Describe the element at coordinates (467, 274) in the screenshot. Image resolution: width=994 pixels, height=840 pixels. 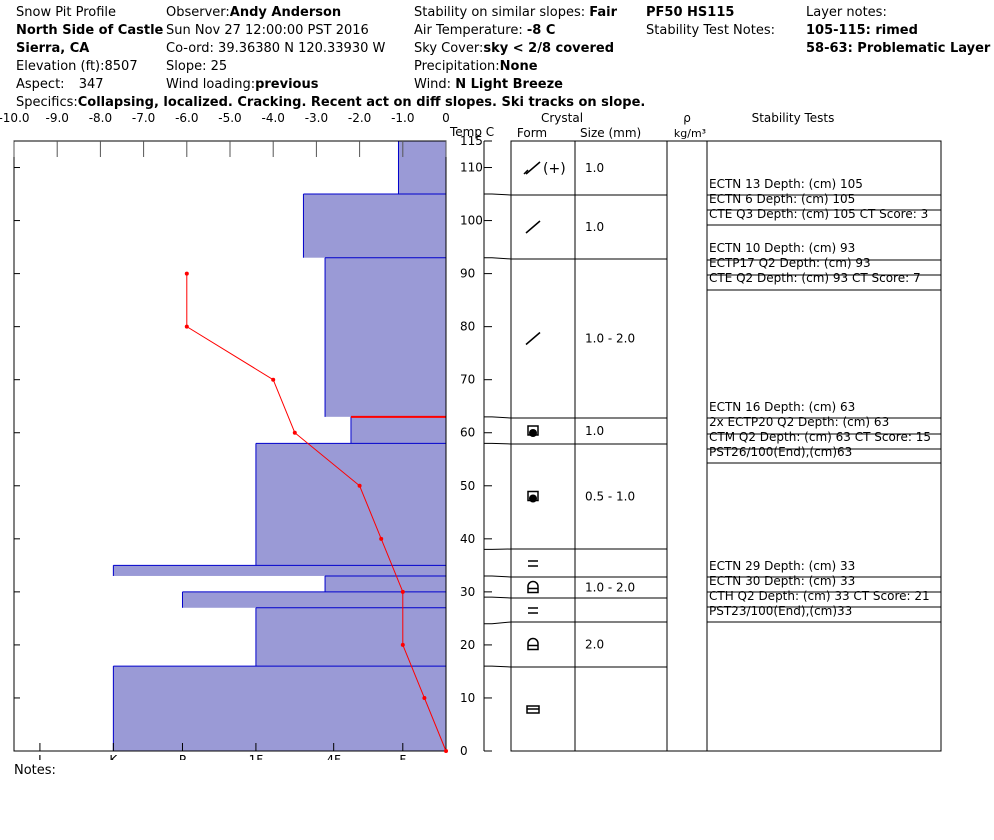
I see `height-tick-label: 90` at that location.